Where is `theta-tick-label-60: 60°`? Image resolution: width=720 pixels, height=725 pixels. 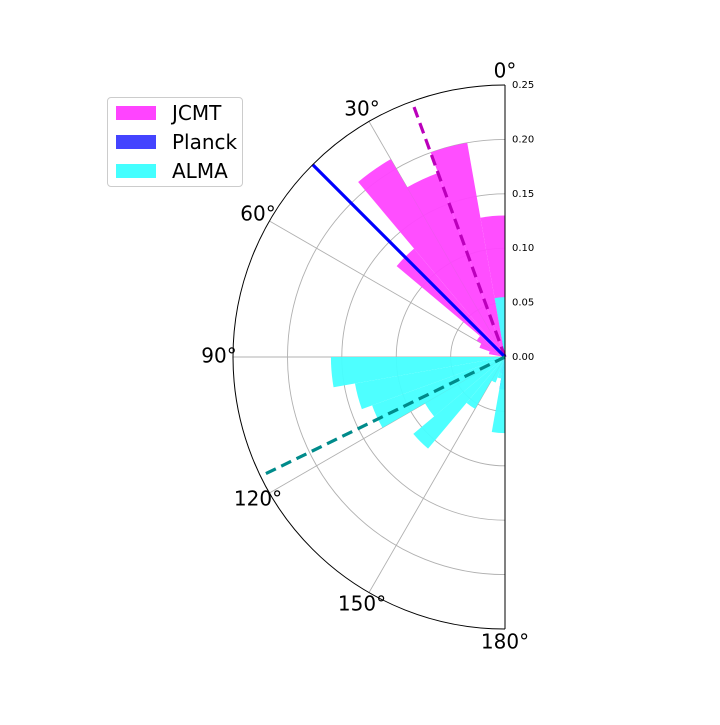
theta-tick-label-60: 60° is located at coordinates (257, 214).